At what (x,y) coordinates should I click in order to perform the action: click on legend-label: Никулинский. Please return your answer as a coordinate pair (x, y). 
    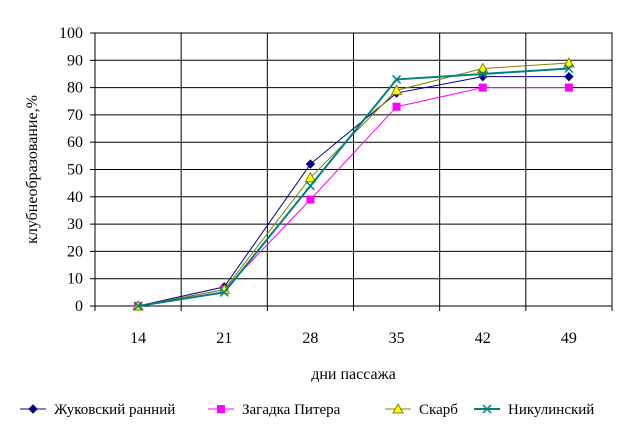
    Looking at the image, I should click on (551, 410).